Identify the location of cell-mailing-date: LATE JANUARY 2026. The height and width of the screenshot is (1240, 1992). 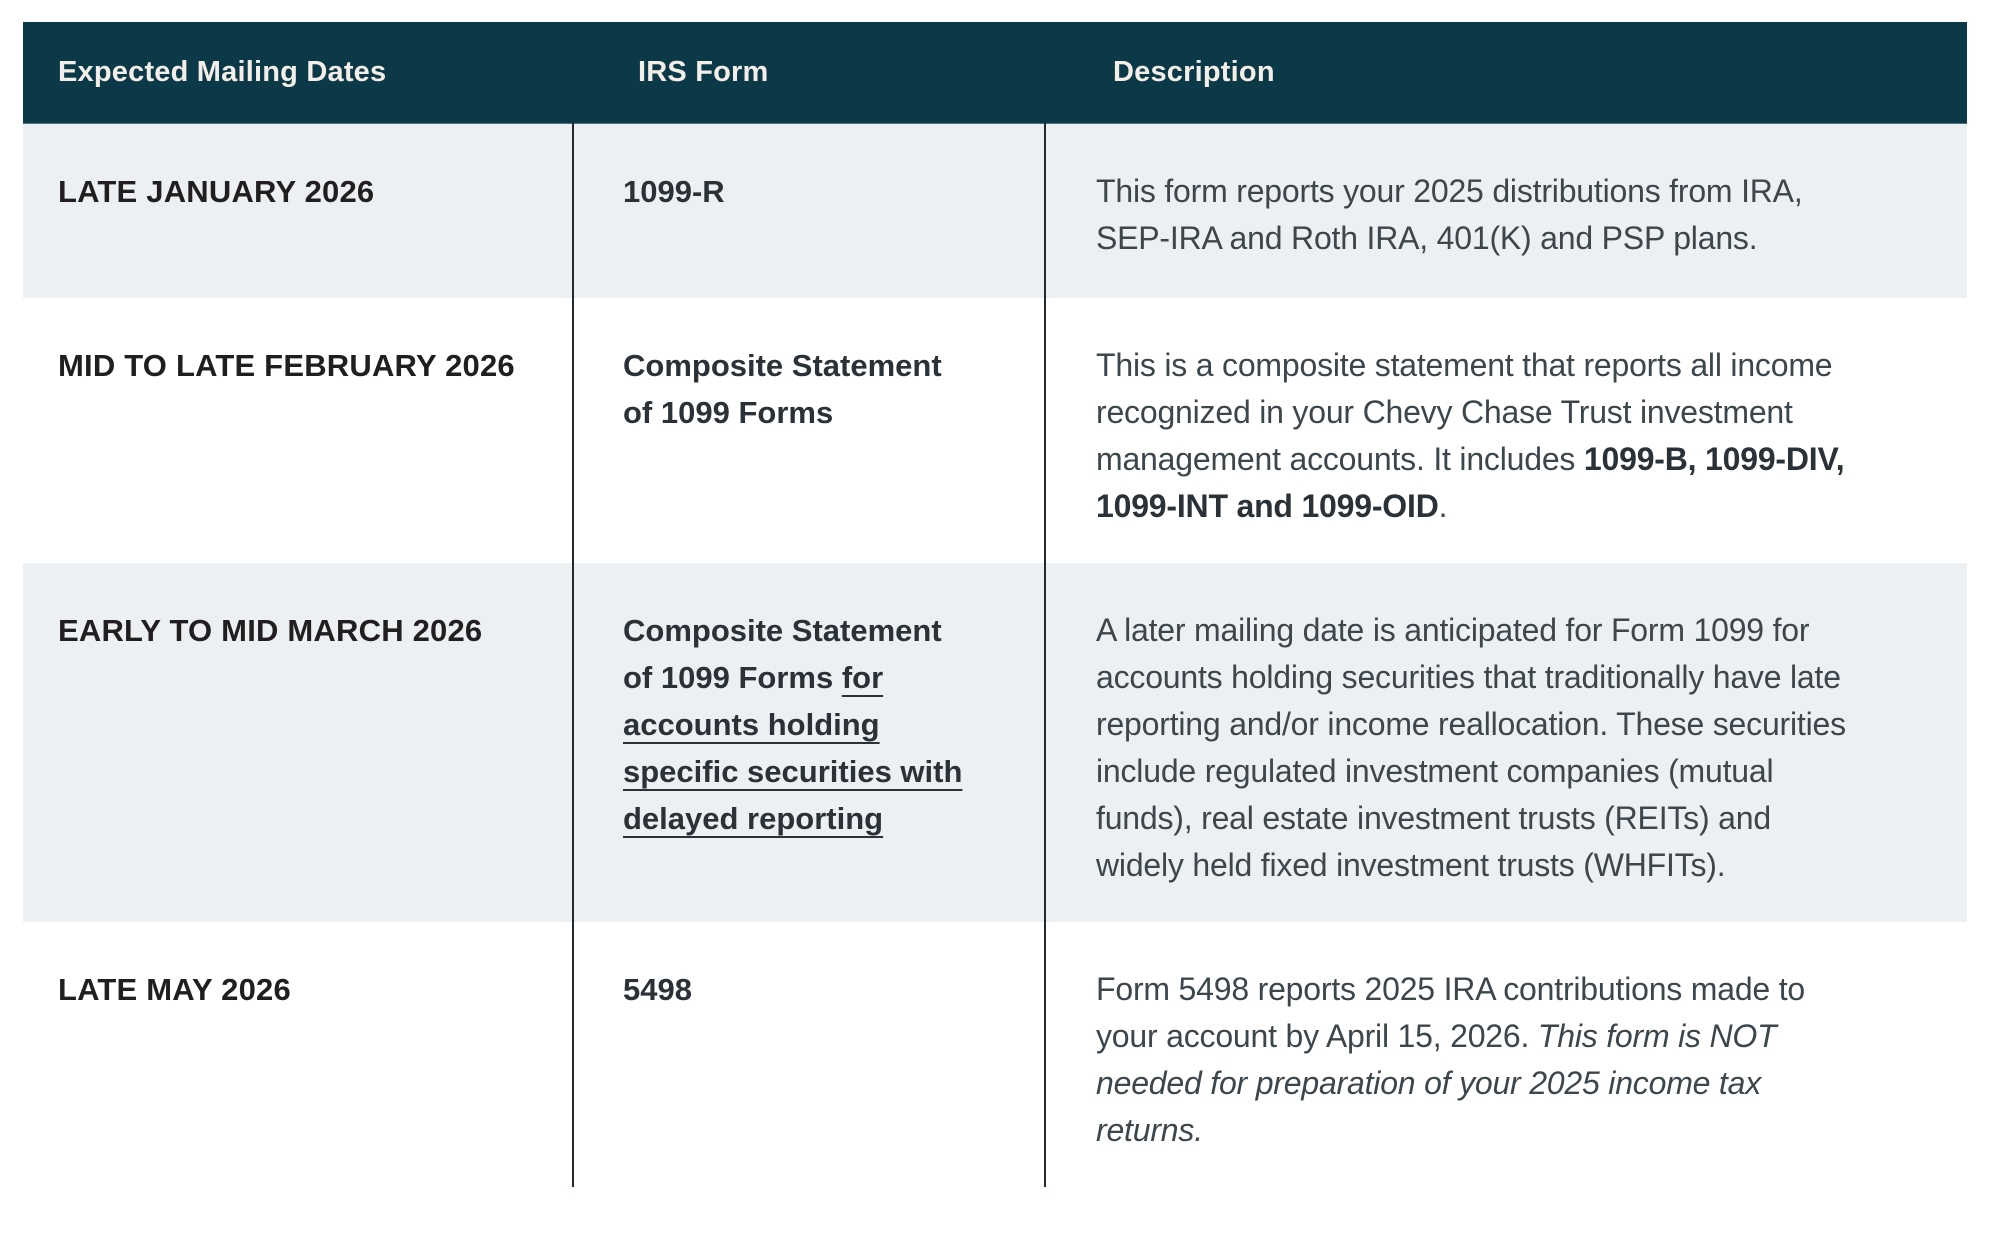
(298, 210).